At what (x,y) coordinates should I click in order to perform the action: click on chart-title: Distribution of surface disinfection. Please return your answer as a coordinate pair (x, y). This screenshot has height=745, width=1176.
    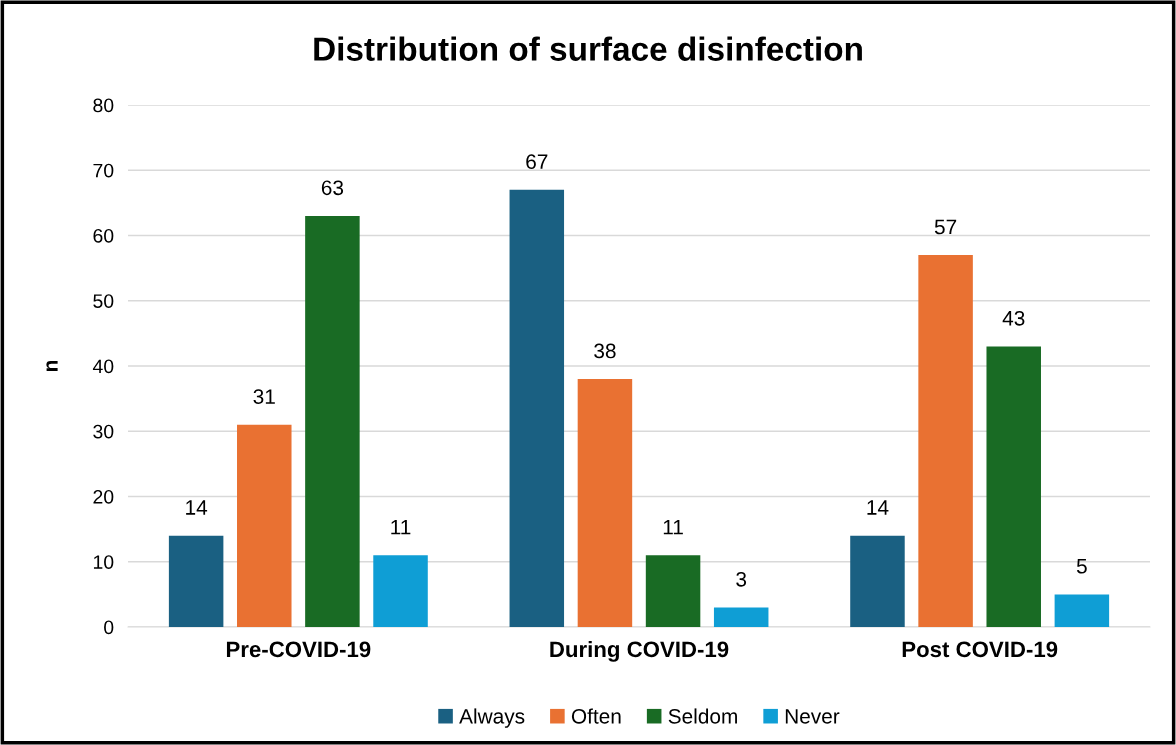
    Looking at the image, I should click on (588, 48).